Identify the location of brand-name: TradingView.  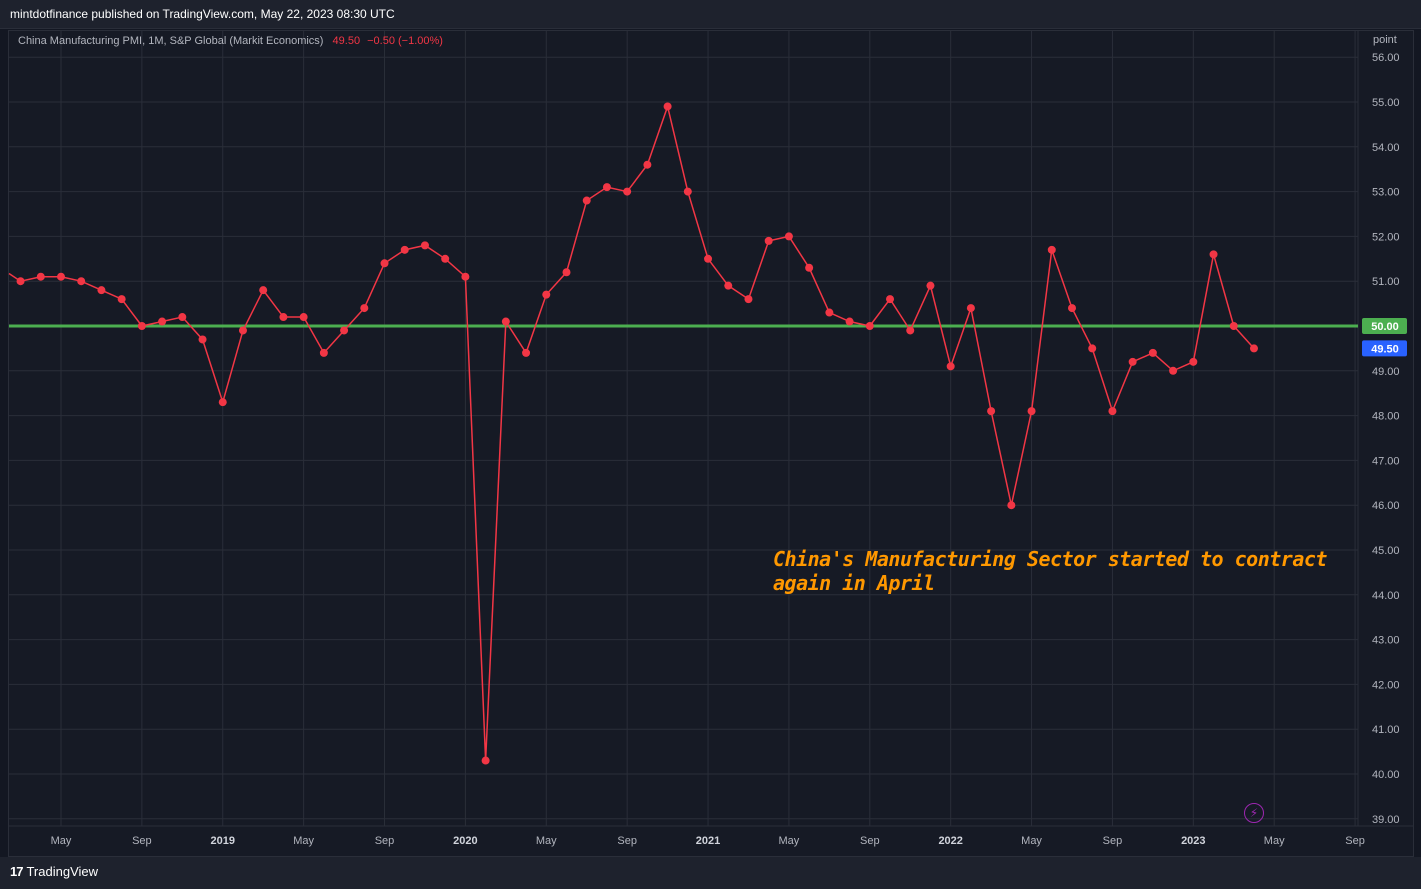
(62, 871).